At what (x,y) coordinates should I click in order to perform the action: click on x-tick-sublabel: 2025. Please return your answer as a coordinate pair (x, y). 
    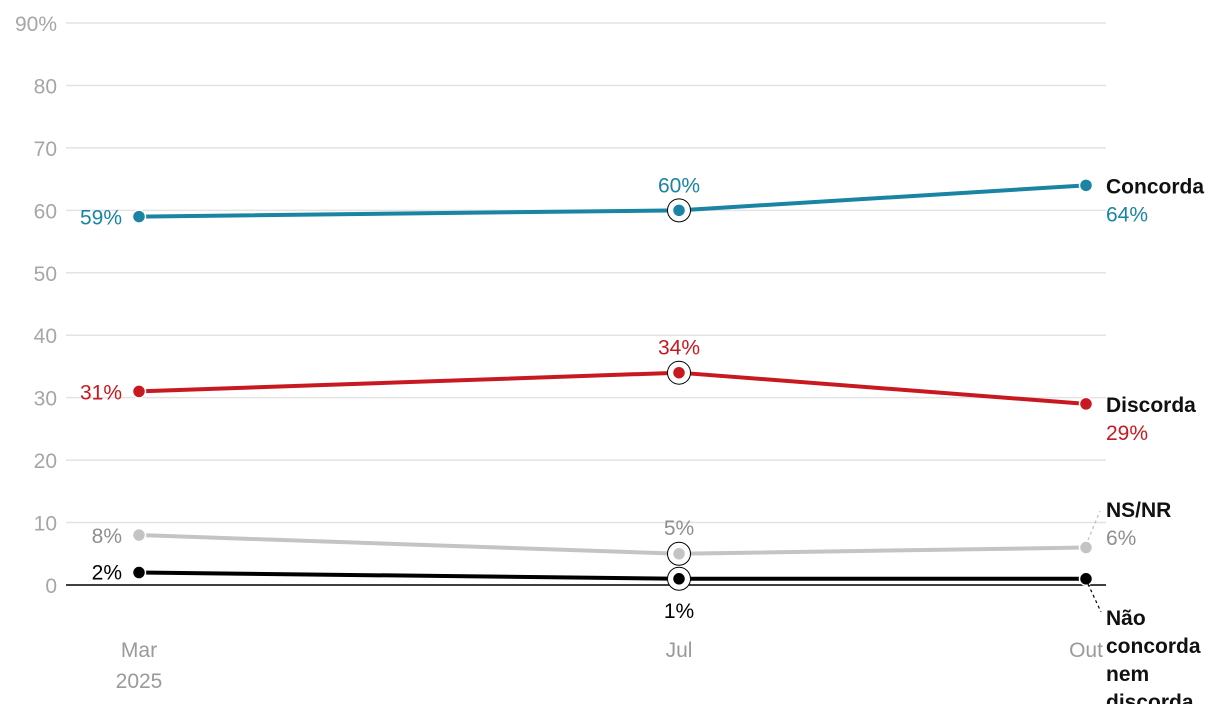
    Looking at the image, I should click on (139, 681).